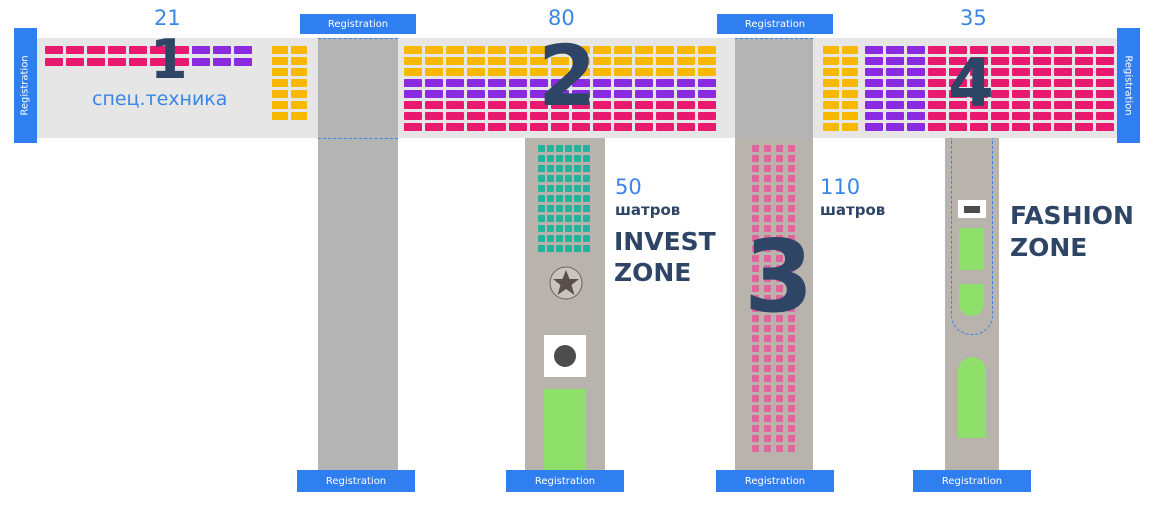  I want to click on zone2-count: 80, so click(561, 18).